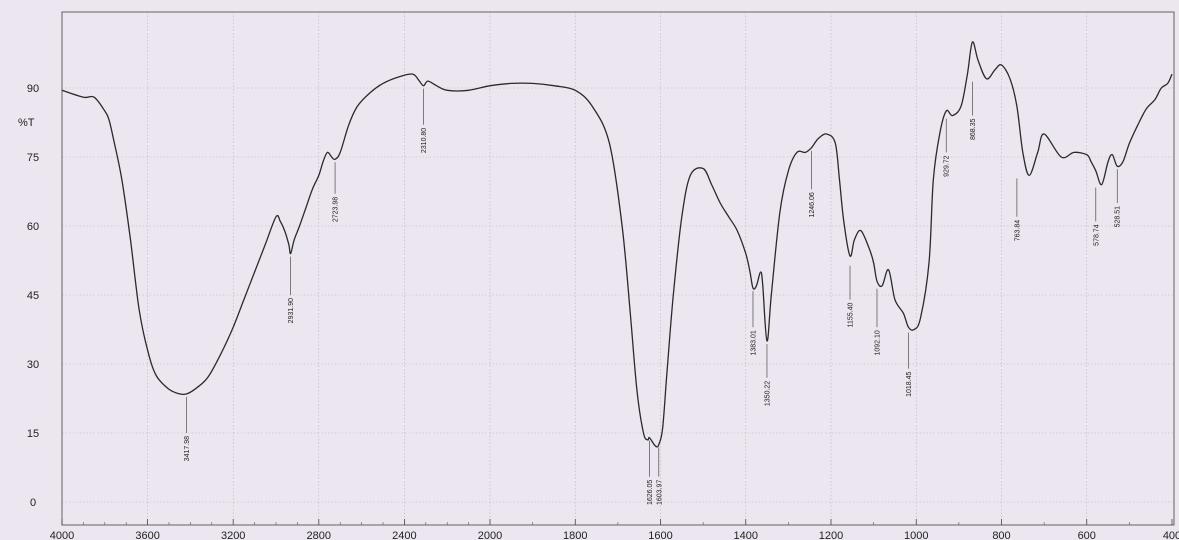  I want to click on y-tick-label: 15, so click(33, 434).